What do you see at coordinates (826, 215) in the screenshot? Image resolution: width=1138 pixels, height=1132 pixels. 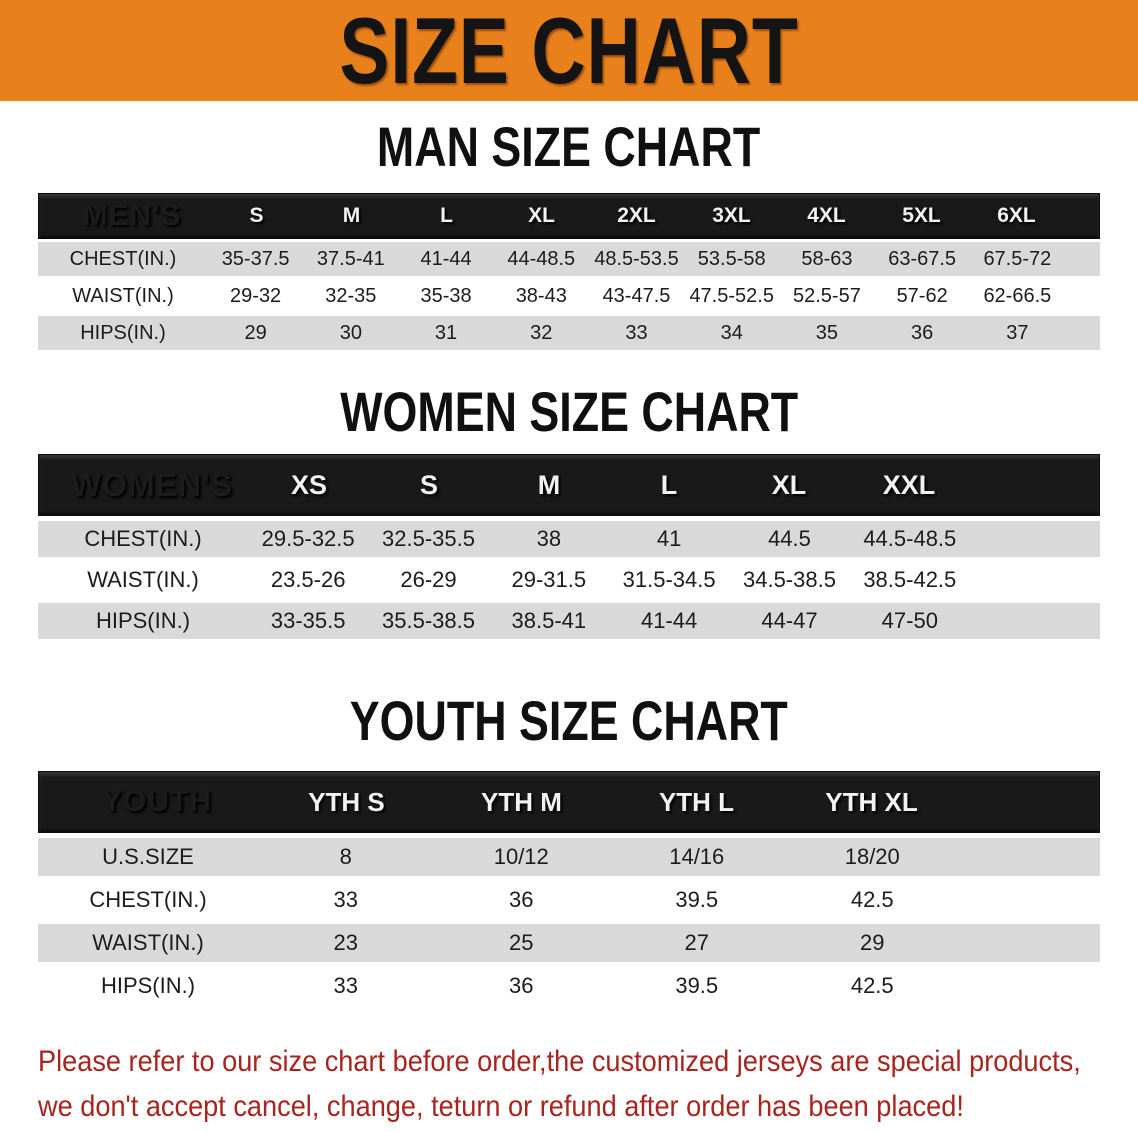 I see `column-header: 4XL` at bounding box center [826, 215].